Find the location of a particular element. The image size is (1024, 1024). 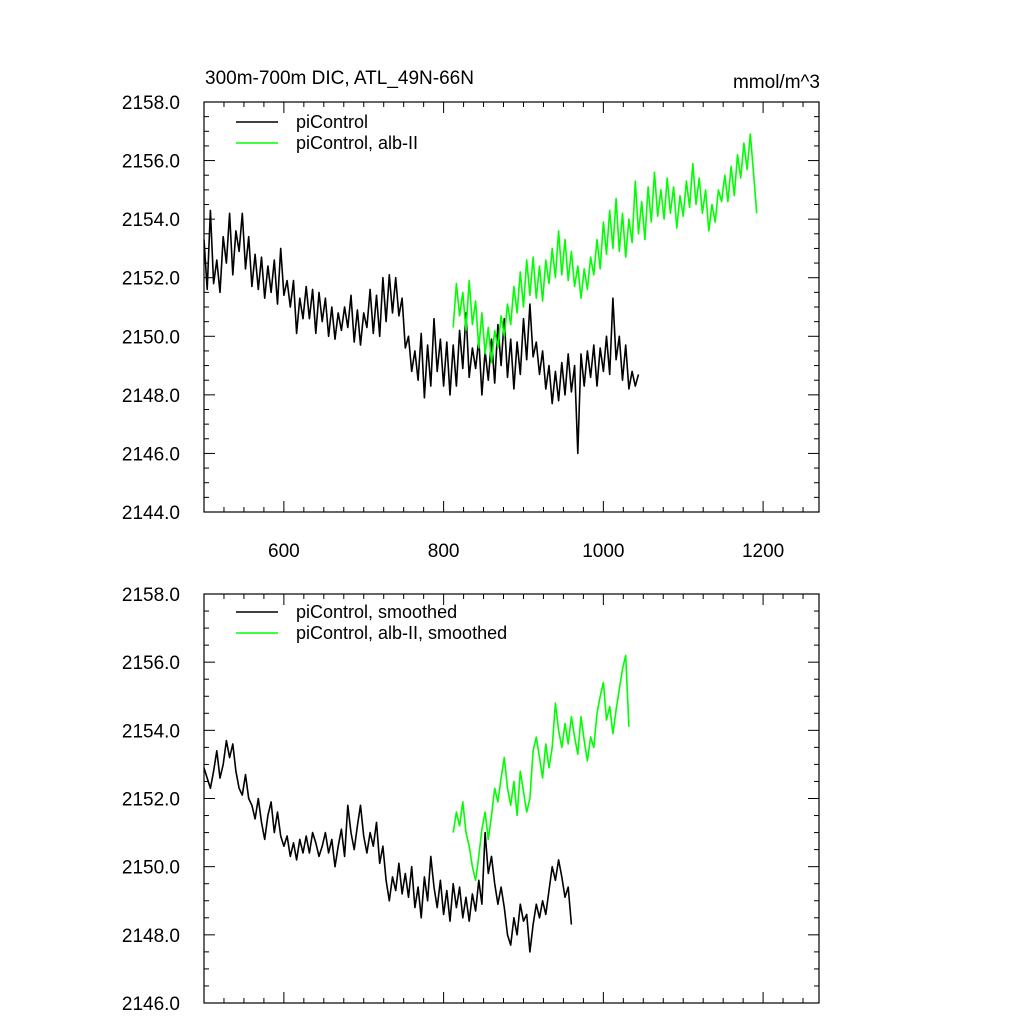

bottom-series-lines is located at coordinates (417, 803).